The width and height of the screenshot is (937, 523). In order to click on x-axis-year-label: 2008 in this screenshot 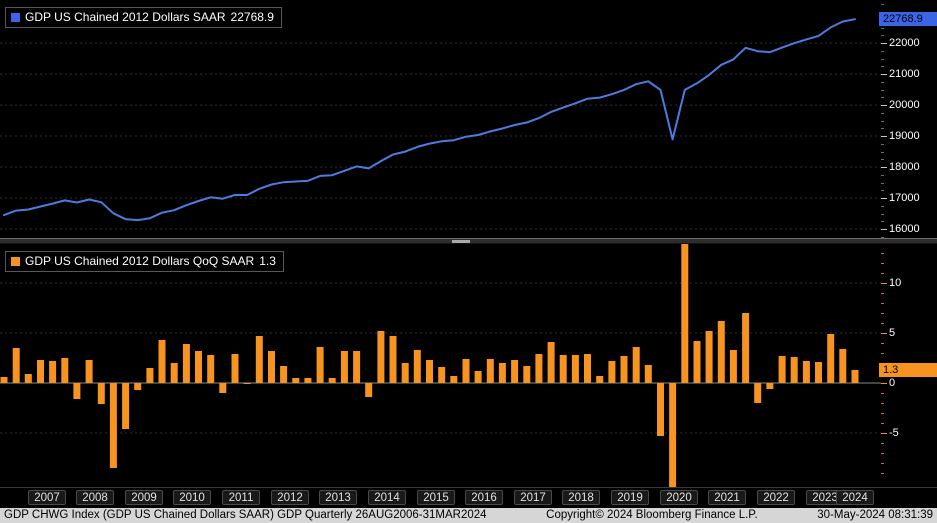, I will do `click(95, 497)`.